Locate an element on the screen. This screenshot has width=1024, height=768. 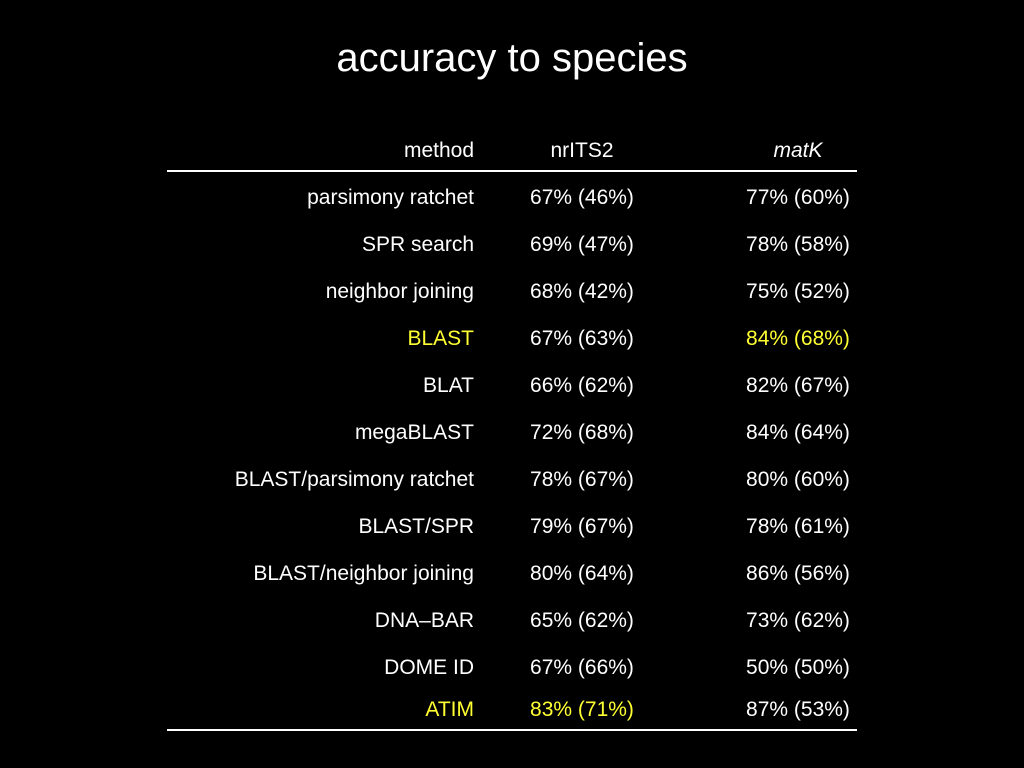
method-cell: DOME ID is located at coordinates (429, 667).